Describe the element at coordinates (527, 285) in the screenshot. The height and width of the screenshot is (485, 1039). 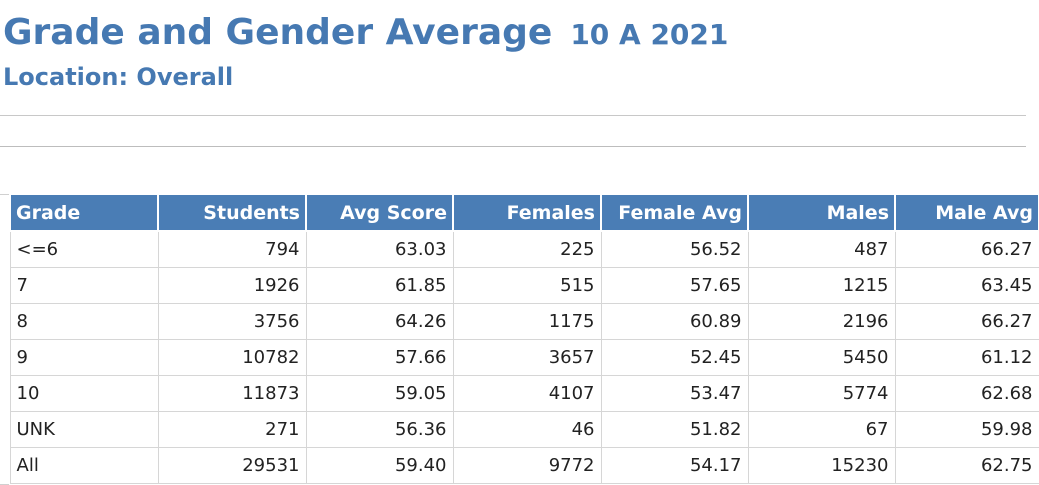
I see `females-cell: 515` at that location.